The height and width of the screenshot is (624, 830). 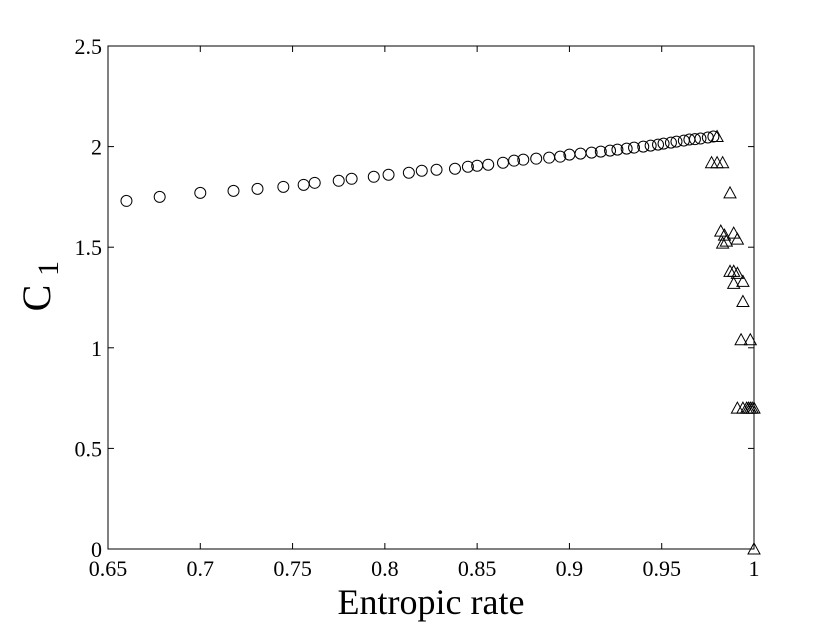 What do you see at coordinates (477, 568) in the screenshot?
I see `x-tick-label: 0.85` at bounding box center [477, 568].